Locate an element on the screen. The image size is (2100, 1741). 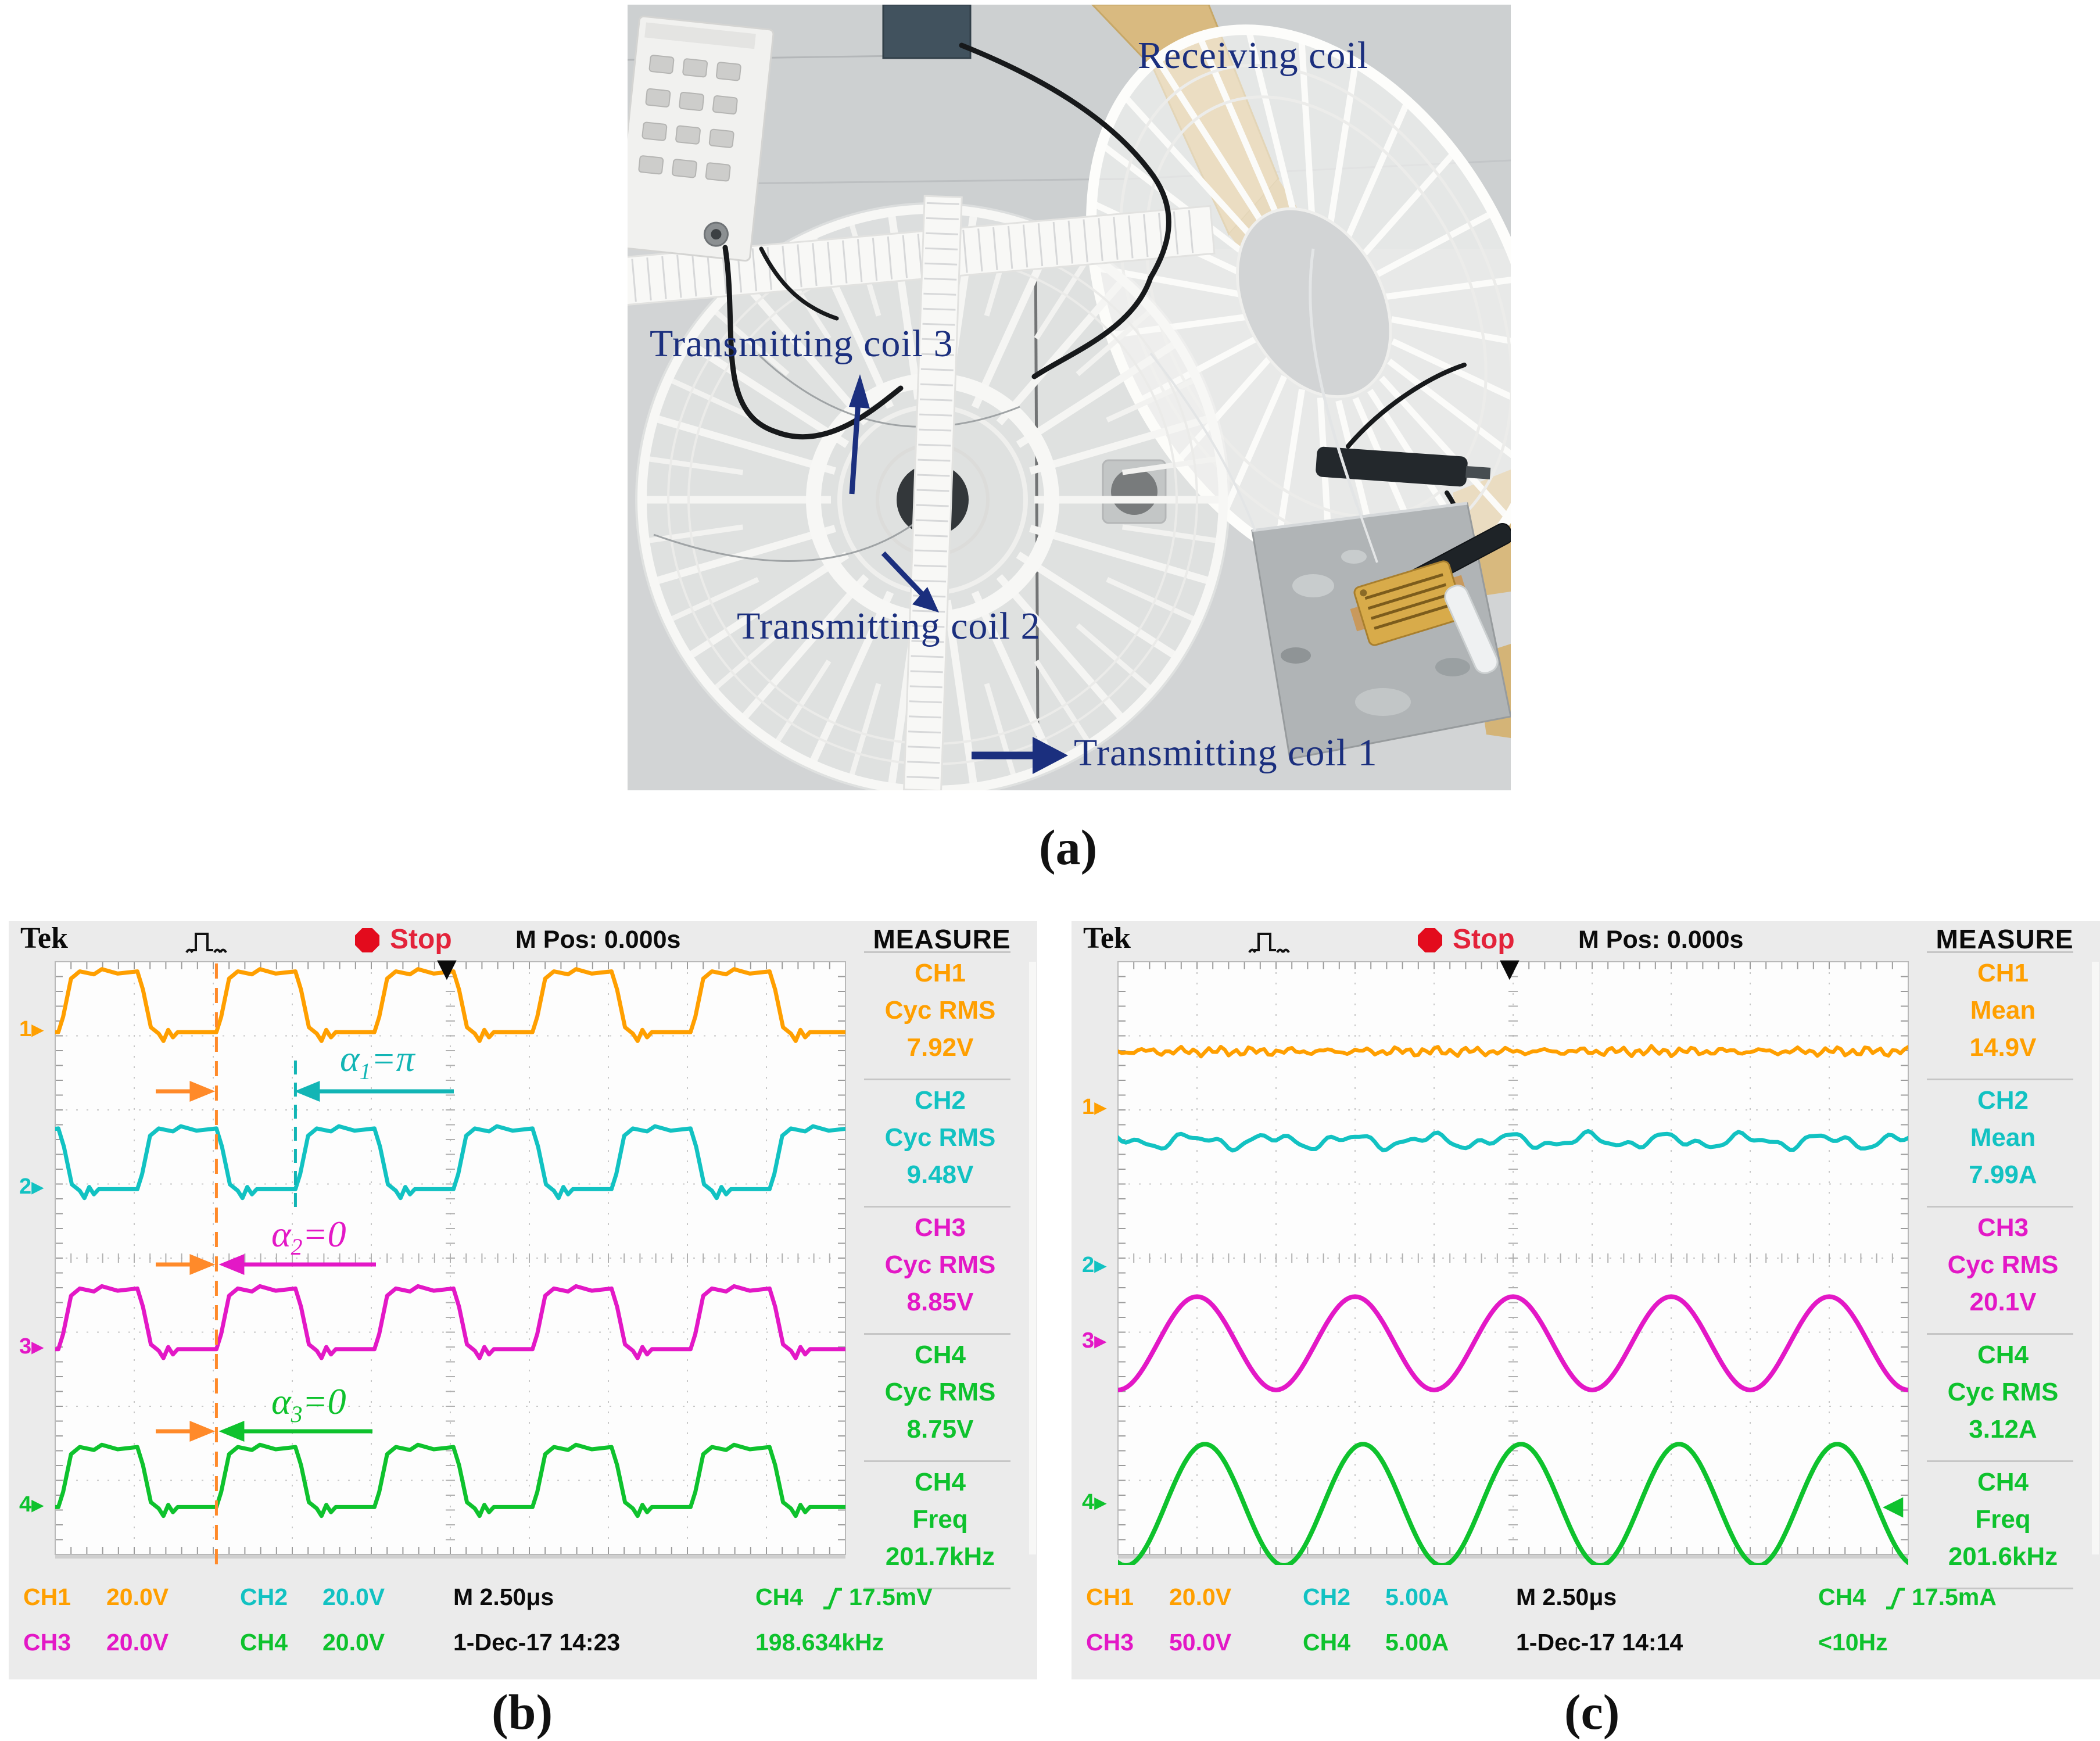
measure-cell-ch1: CH1 Cyc RMS 7.92V is located at coordinates (940, 1010).